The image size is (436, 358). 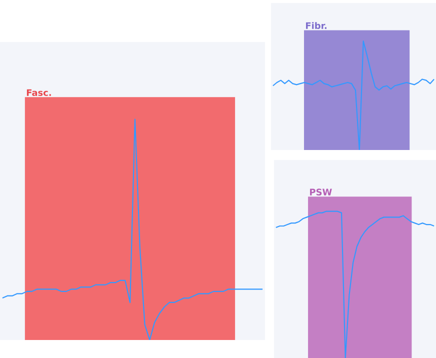 What do you see at coordinates (316, 26) in the screenshot?
I see `text: Fibr.` at bounding box center [316, 26].